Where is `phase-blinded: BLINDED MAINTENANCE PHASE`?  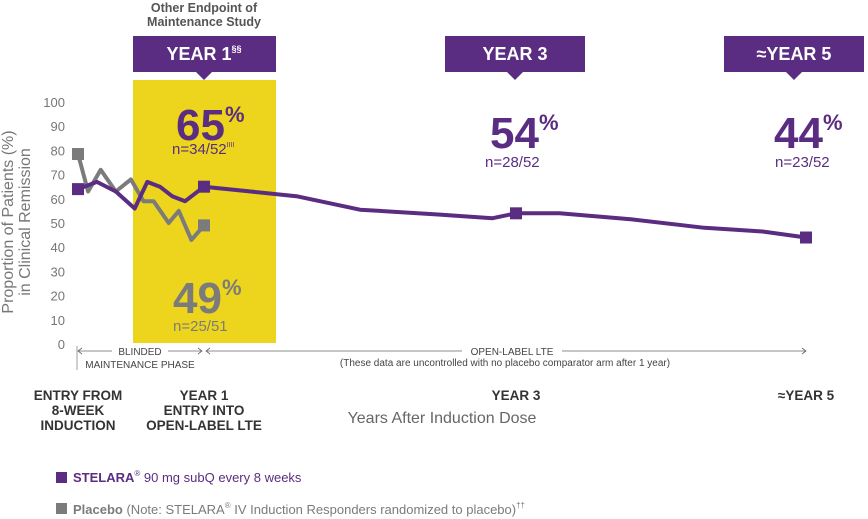 phase-blinded: BLINDED MAINTENANCE PHASE is located at coordinates (139, 358).